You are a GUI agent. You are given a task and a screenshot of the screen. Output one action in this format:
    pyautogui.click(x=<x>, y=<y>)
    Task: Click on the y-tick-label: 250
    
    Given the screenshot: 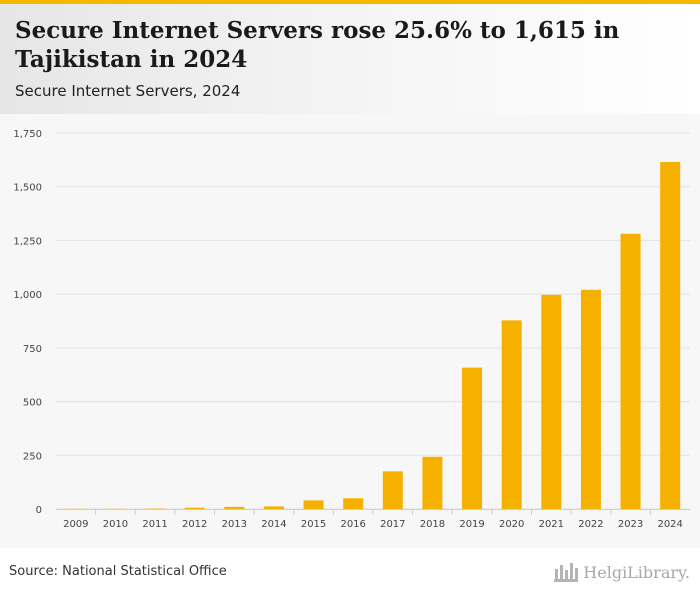 What is the action you would take?
    pyautogui.click(x=32, y=456)
    